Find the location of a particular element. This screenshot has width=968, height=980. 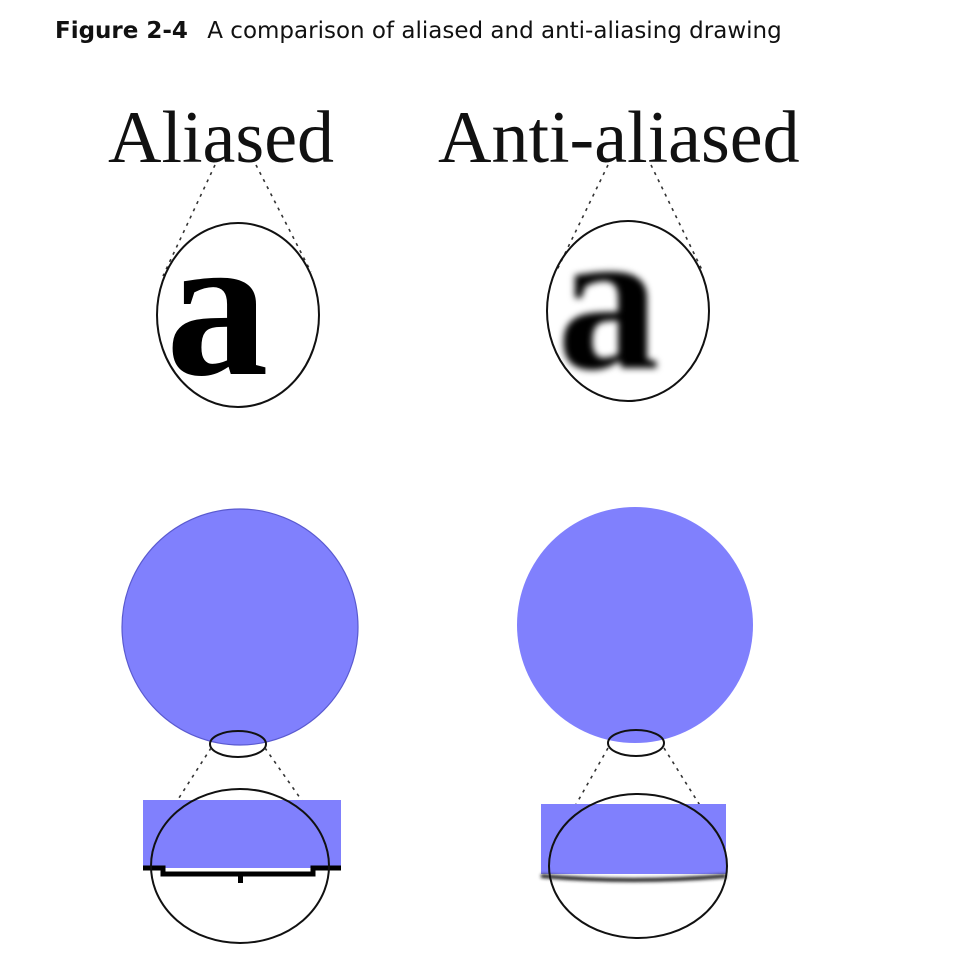

anti-aliased-edge-magnifier is located at coordinates (638, 866).